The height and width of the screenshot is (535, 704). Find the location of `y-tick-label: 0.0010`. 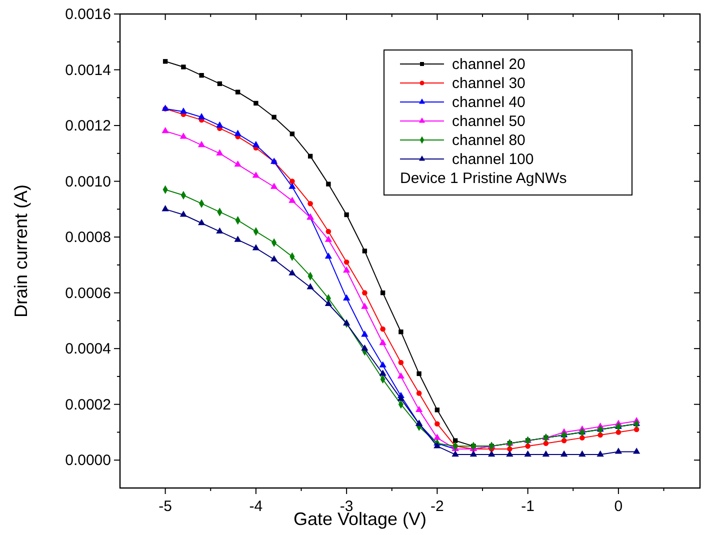

y-tick-label: 0.0010 is located at coordinates (88, 181).